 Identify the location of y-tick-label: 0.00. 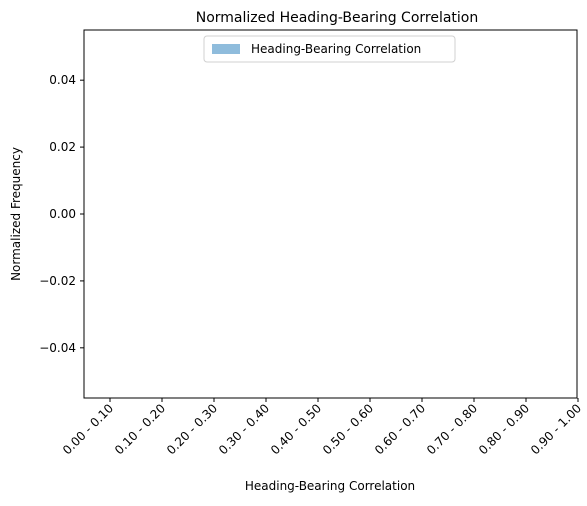
(62, 214).